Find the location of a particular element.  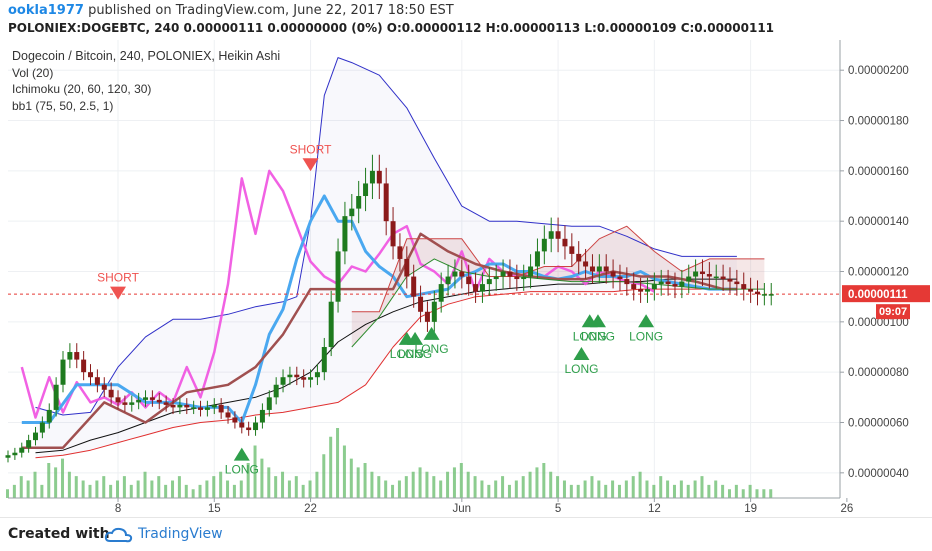

publisher-username: ookla1977 is located at coordinates (46, 10).